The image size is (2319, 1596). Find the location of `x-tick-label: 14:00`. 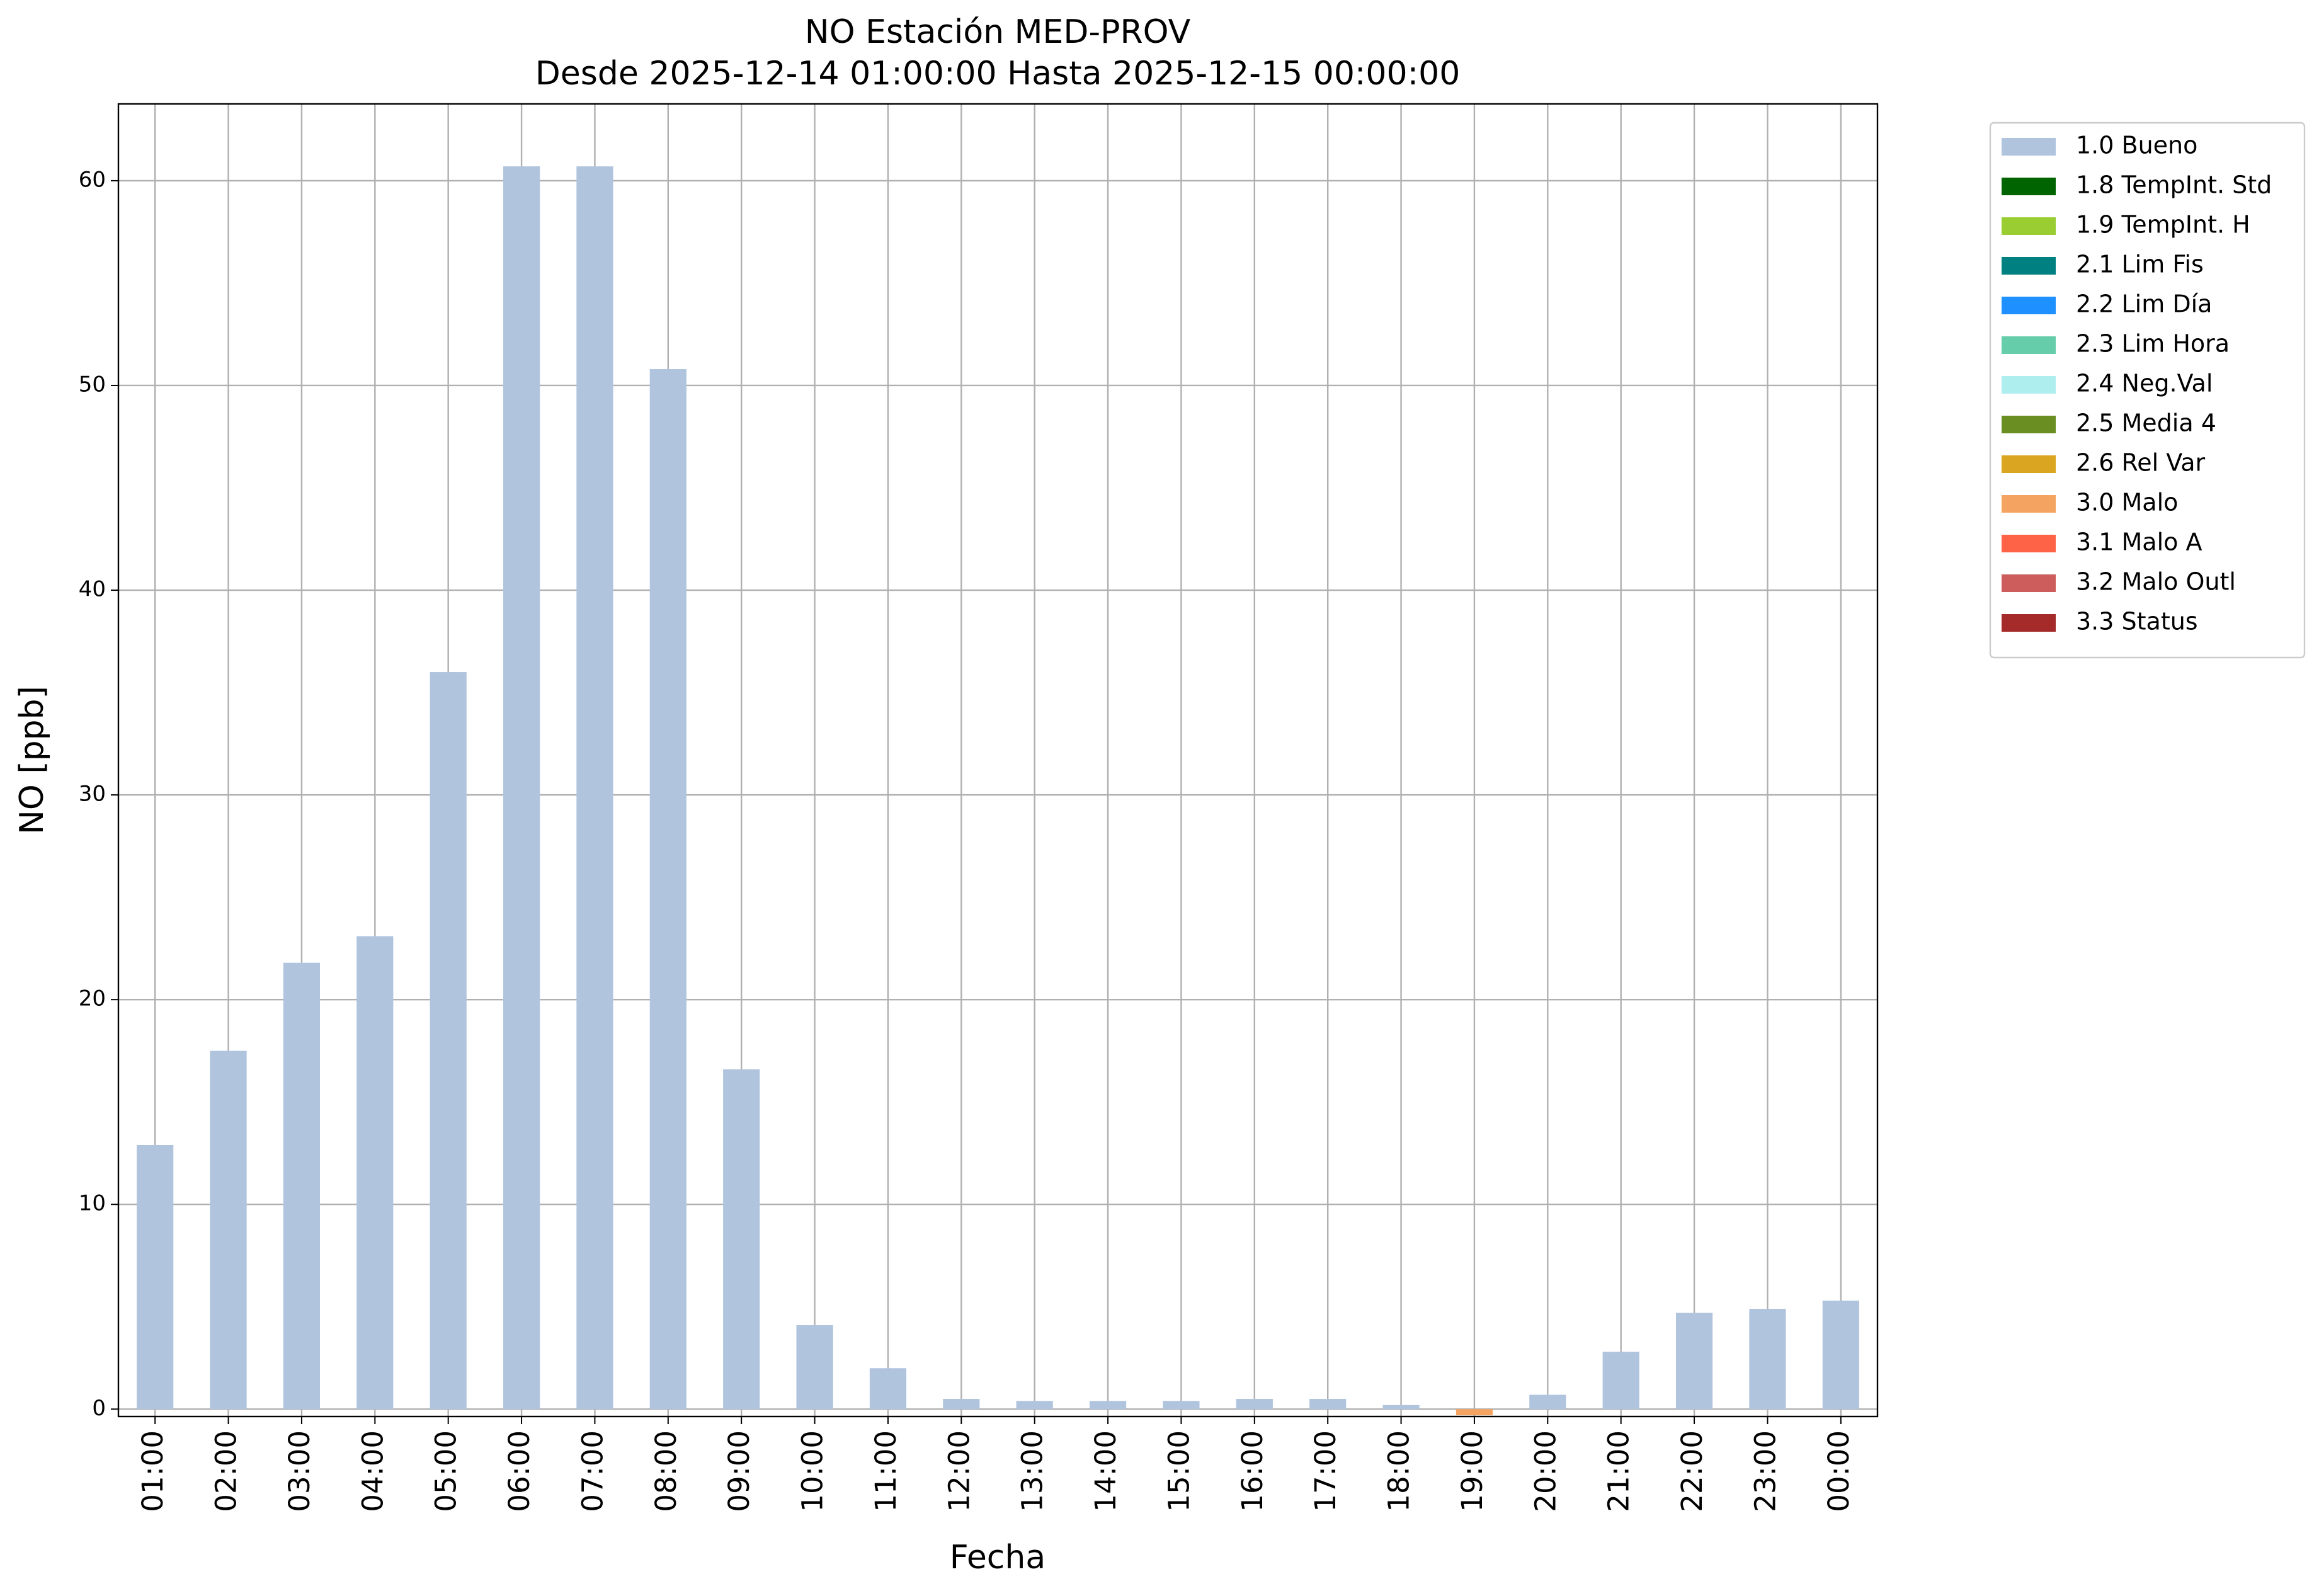

x-tick-label: 14:00 is located at coordinates (1105, 1471).